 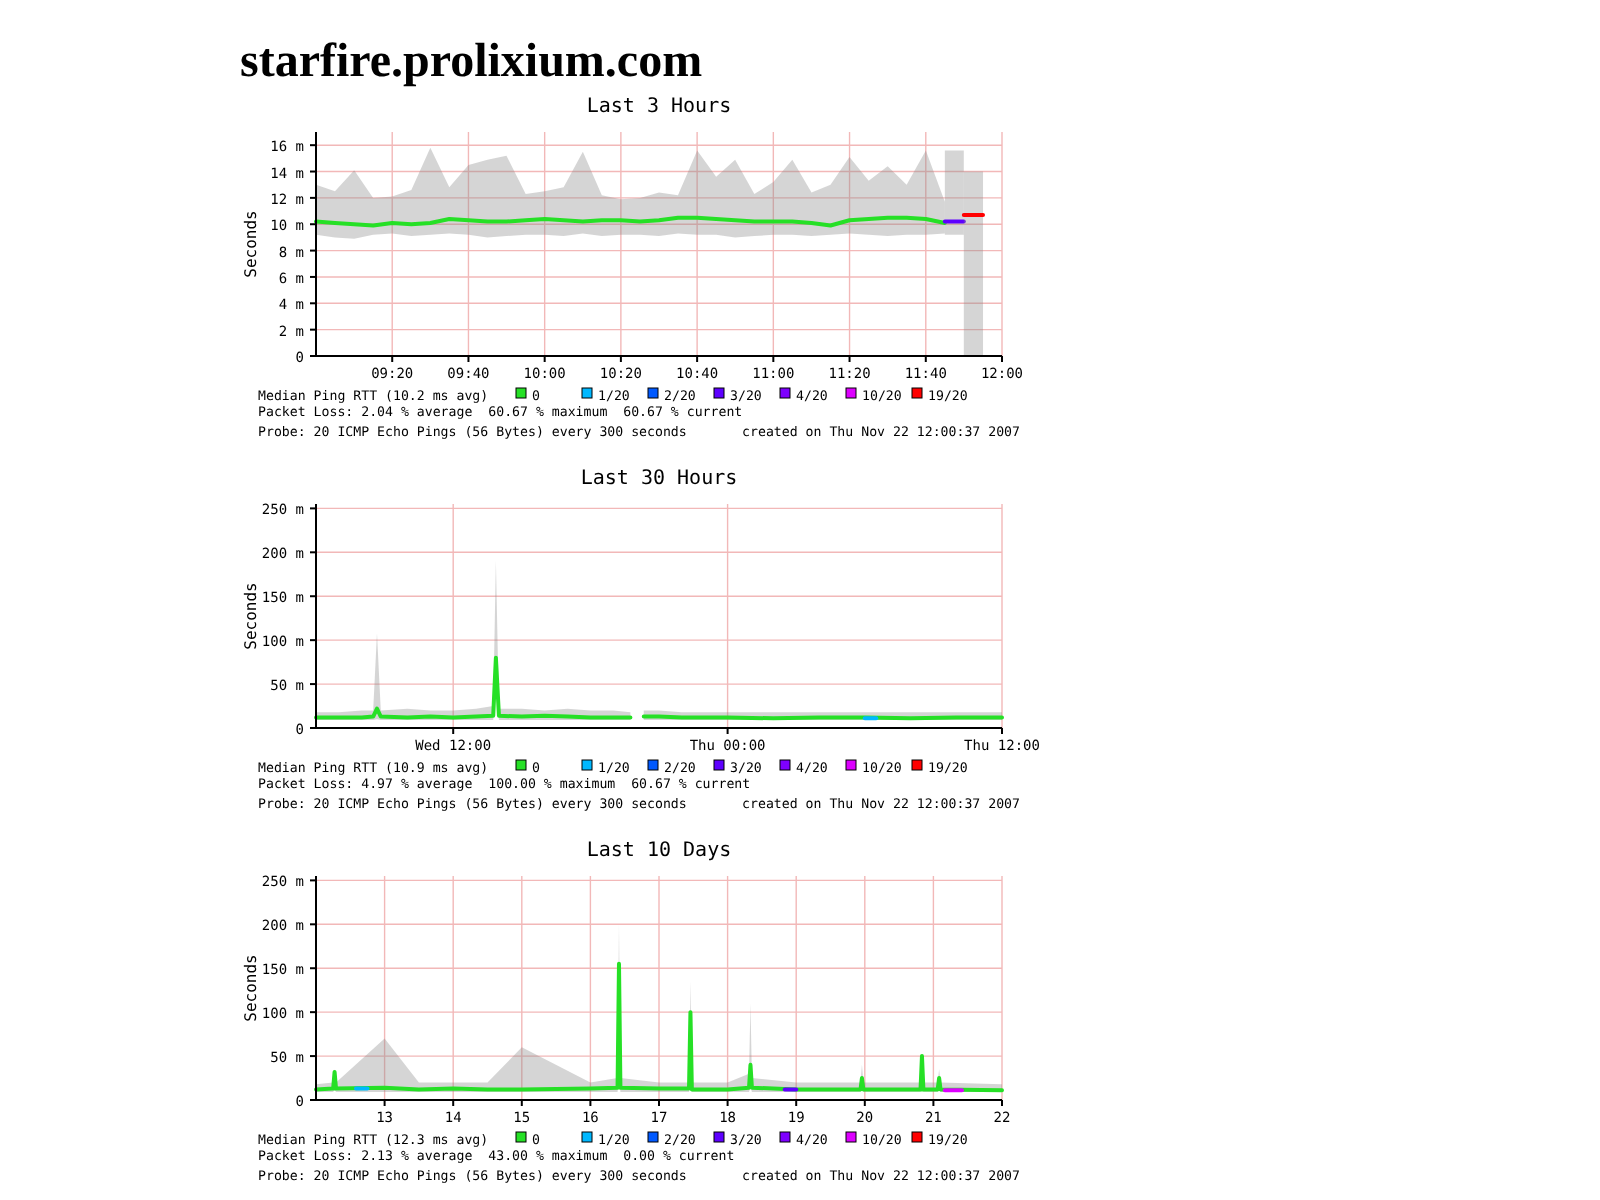 What do you see at coordinates (659, 107) in the screenshot?
I see `chart-title: Last 3 Hours` at bounding box center [659, 107].